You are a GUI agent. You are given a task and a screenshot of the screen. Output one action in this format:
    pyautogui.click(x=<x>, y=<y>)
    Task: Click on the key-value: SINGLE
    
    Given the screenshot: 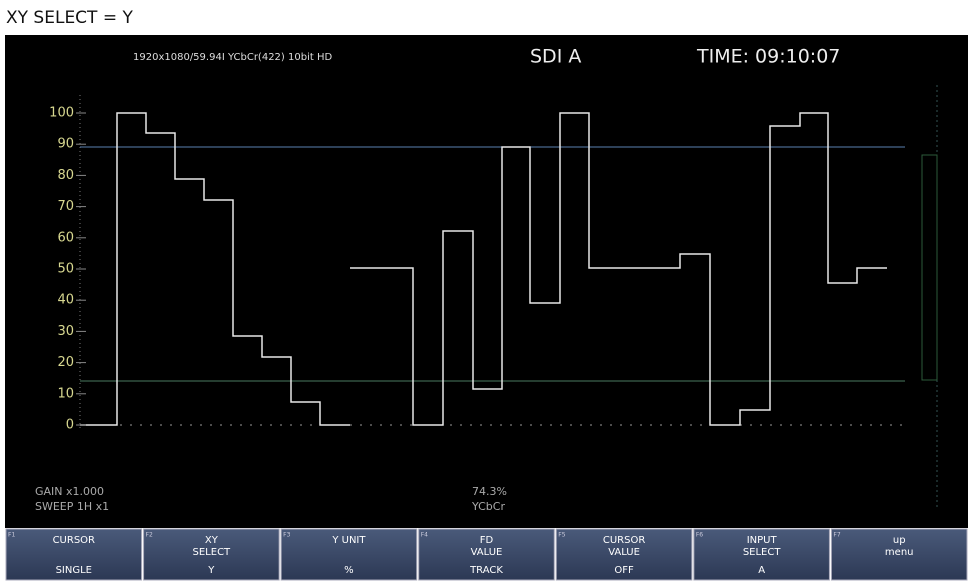 What is the action you would take?
    pyautogui.click(x=74, y=570)
    